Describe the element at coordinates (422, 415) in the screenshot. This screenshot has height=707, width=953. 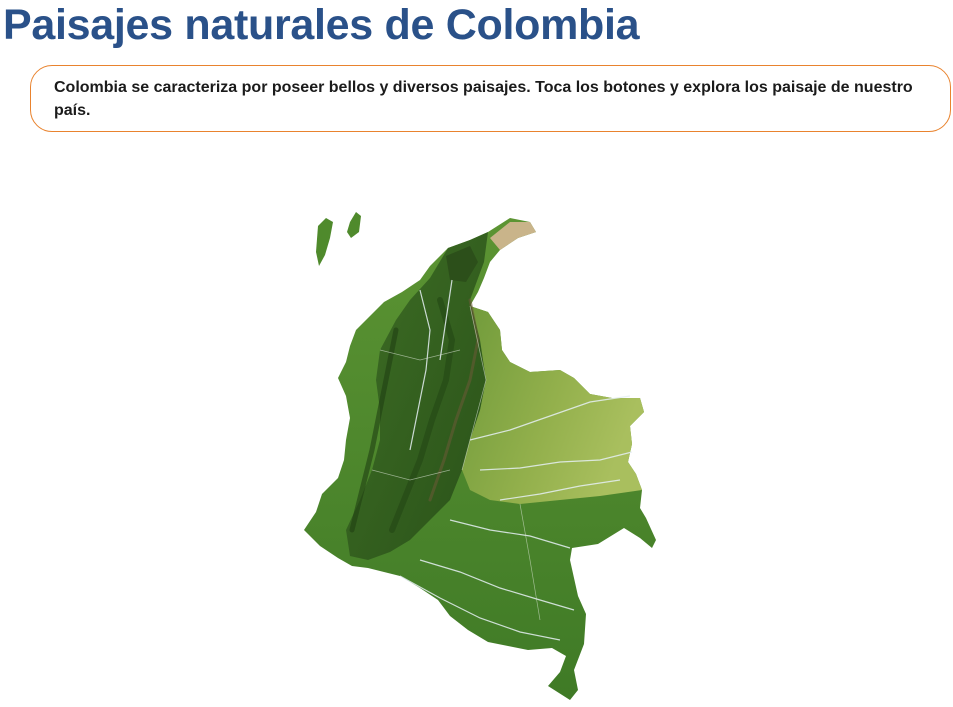
I see `ridge-central` at that location.